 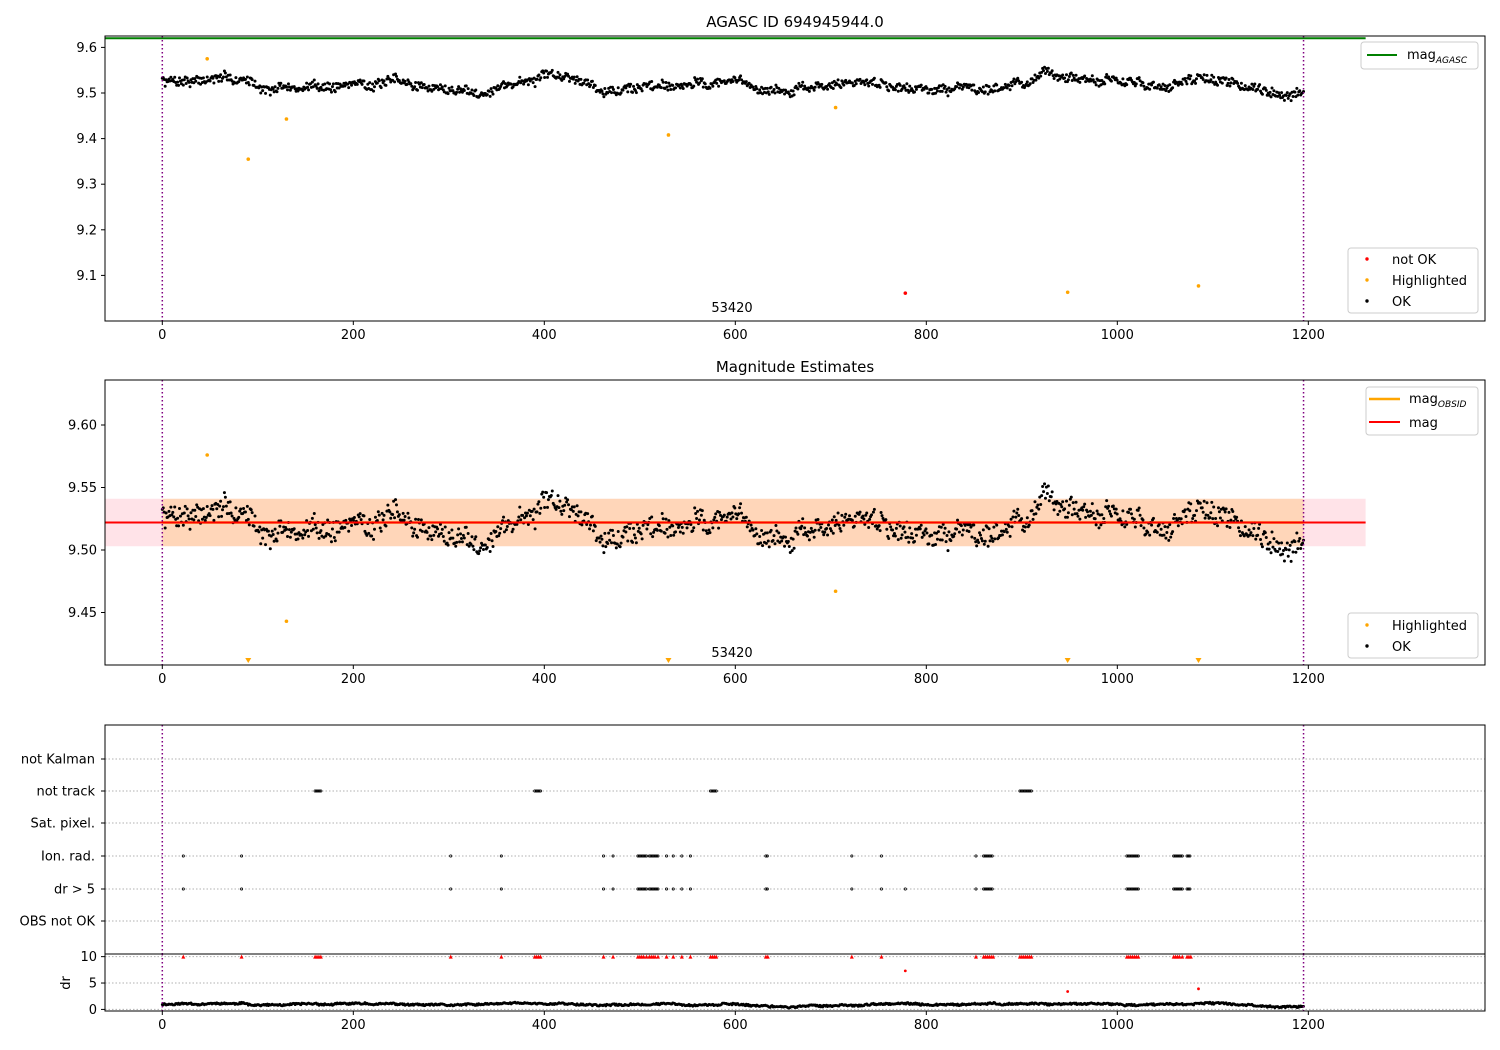 I want to click on highlighted-point, so click(x=1198, y=286).